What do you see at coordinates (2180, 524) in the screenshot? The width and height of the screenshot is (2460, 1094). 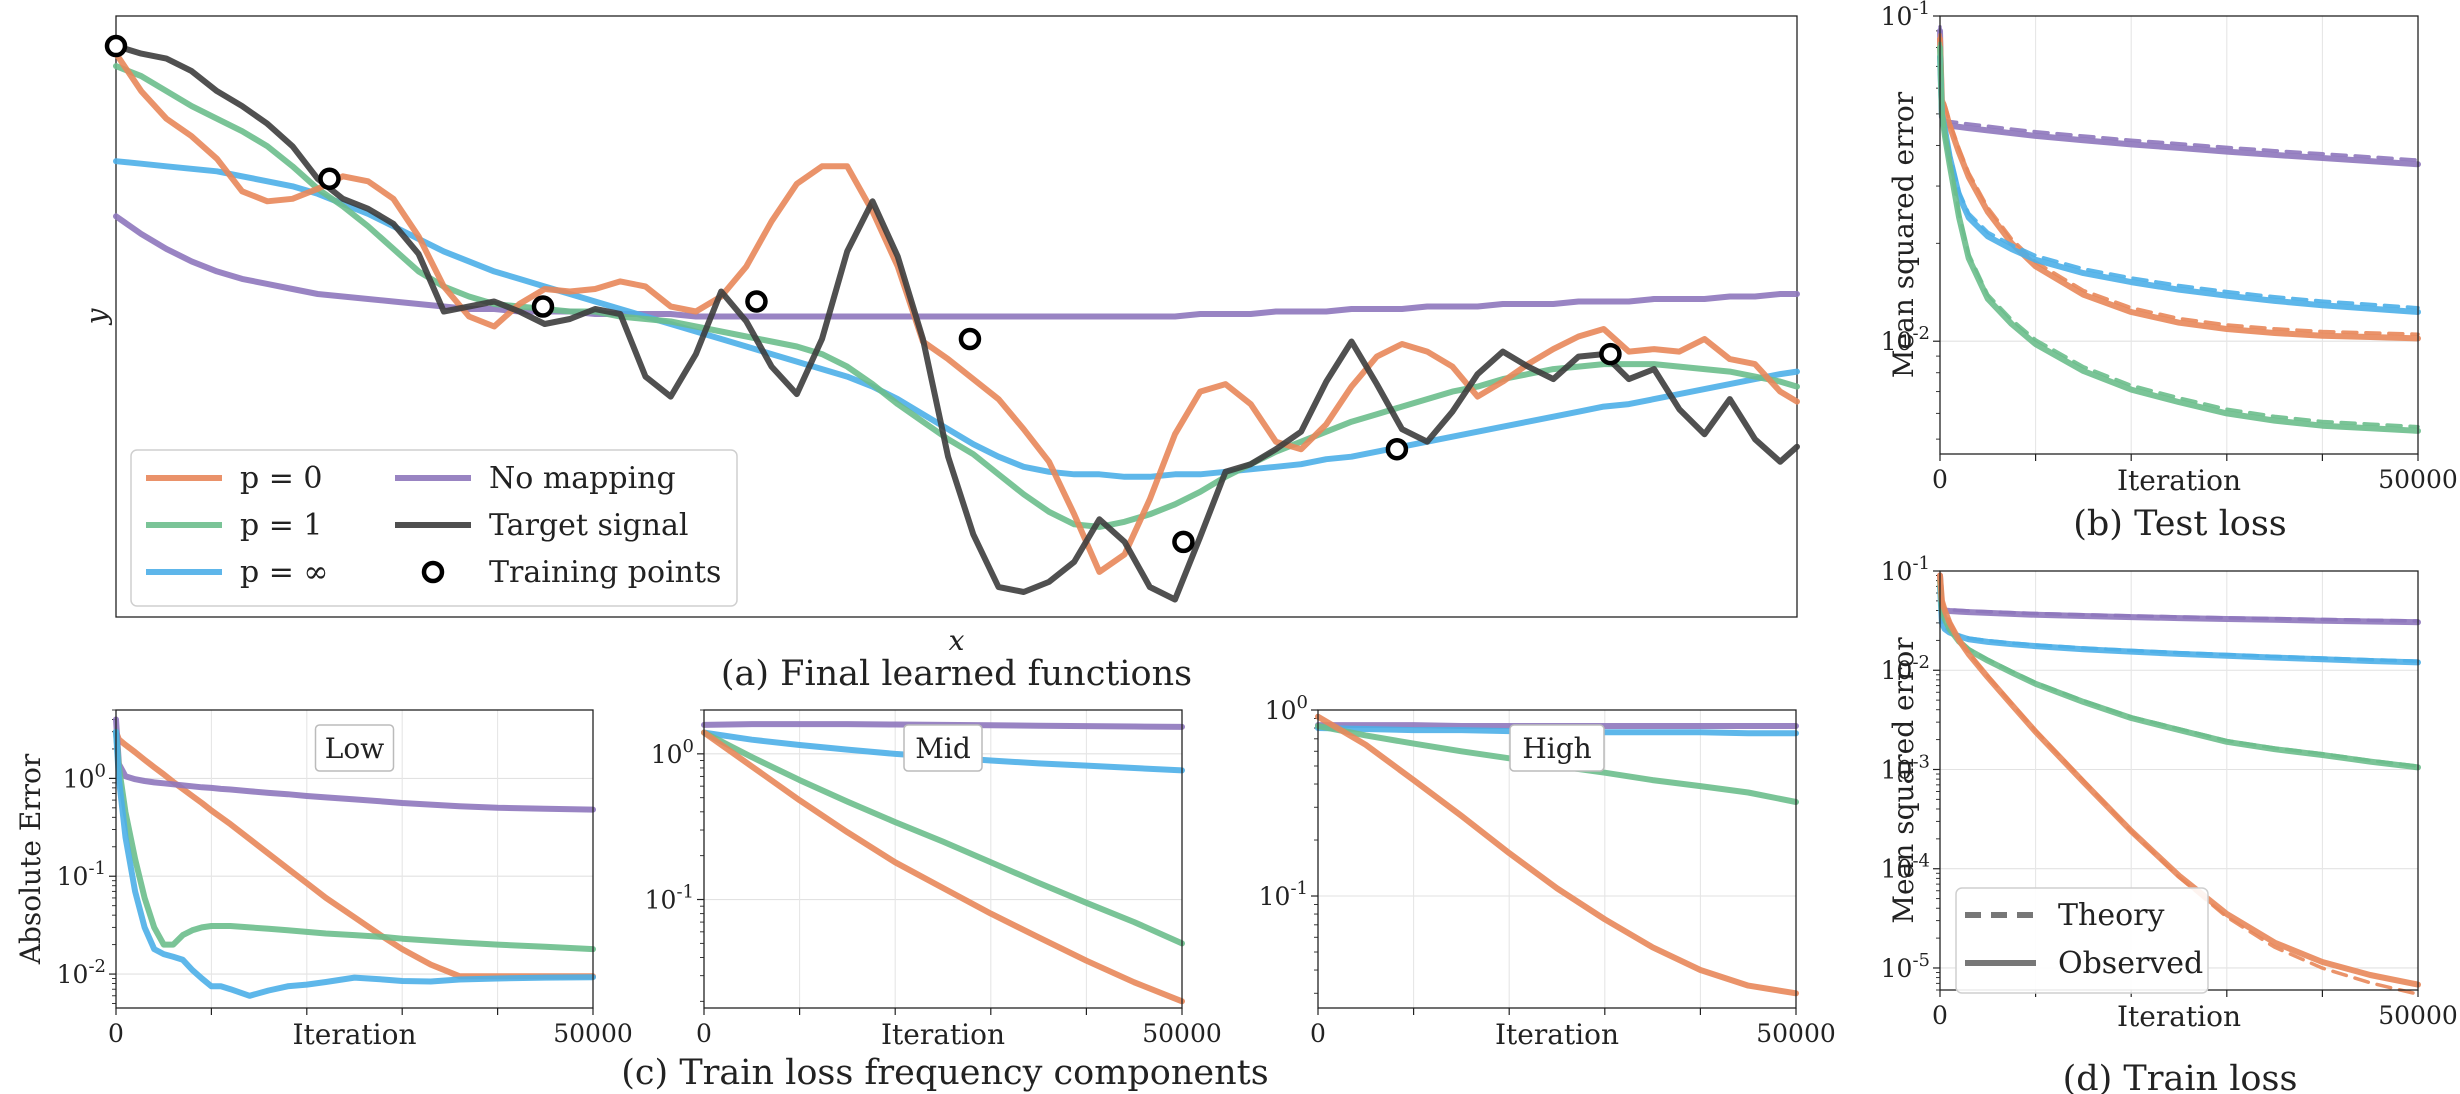 I see `panel-b-caption: (b) Test loss` at bounding box center [2180, 524].